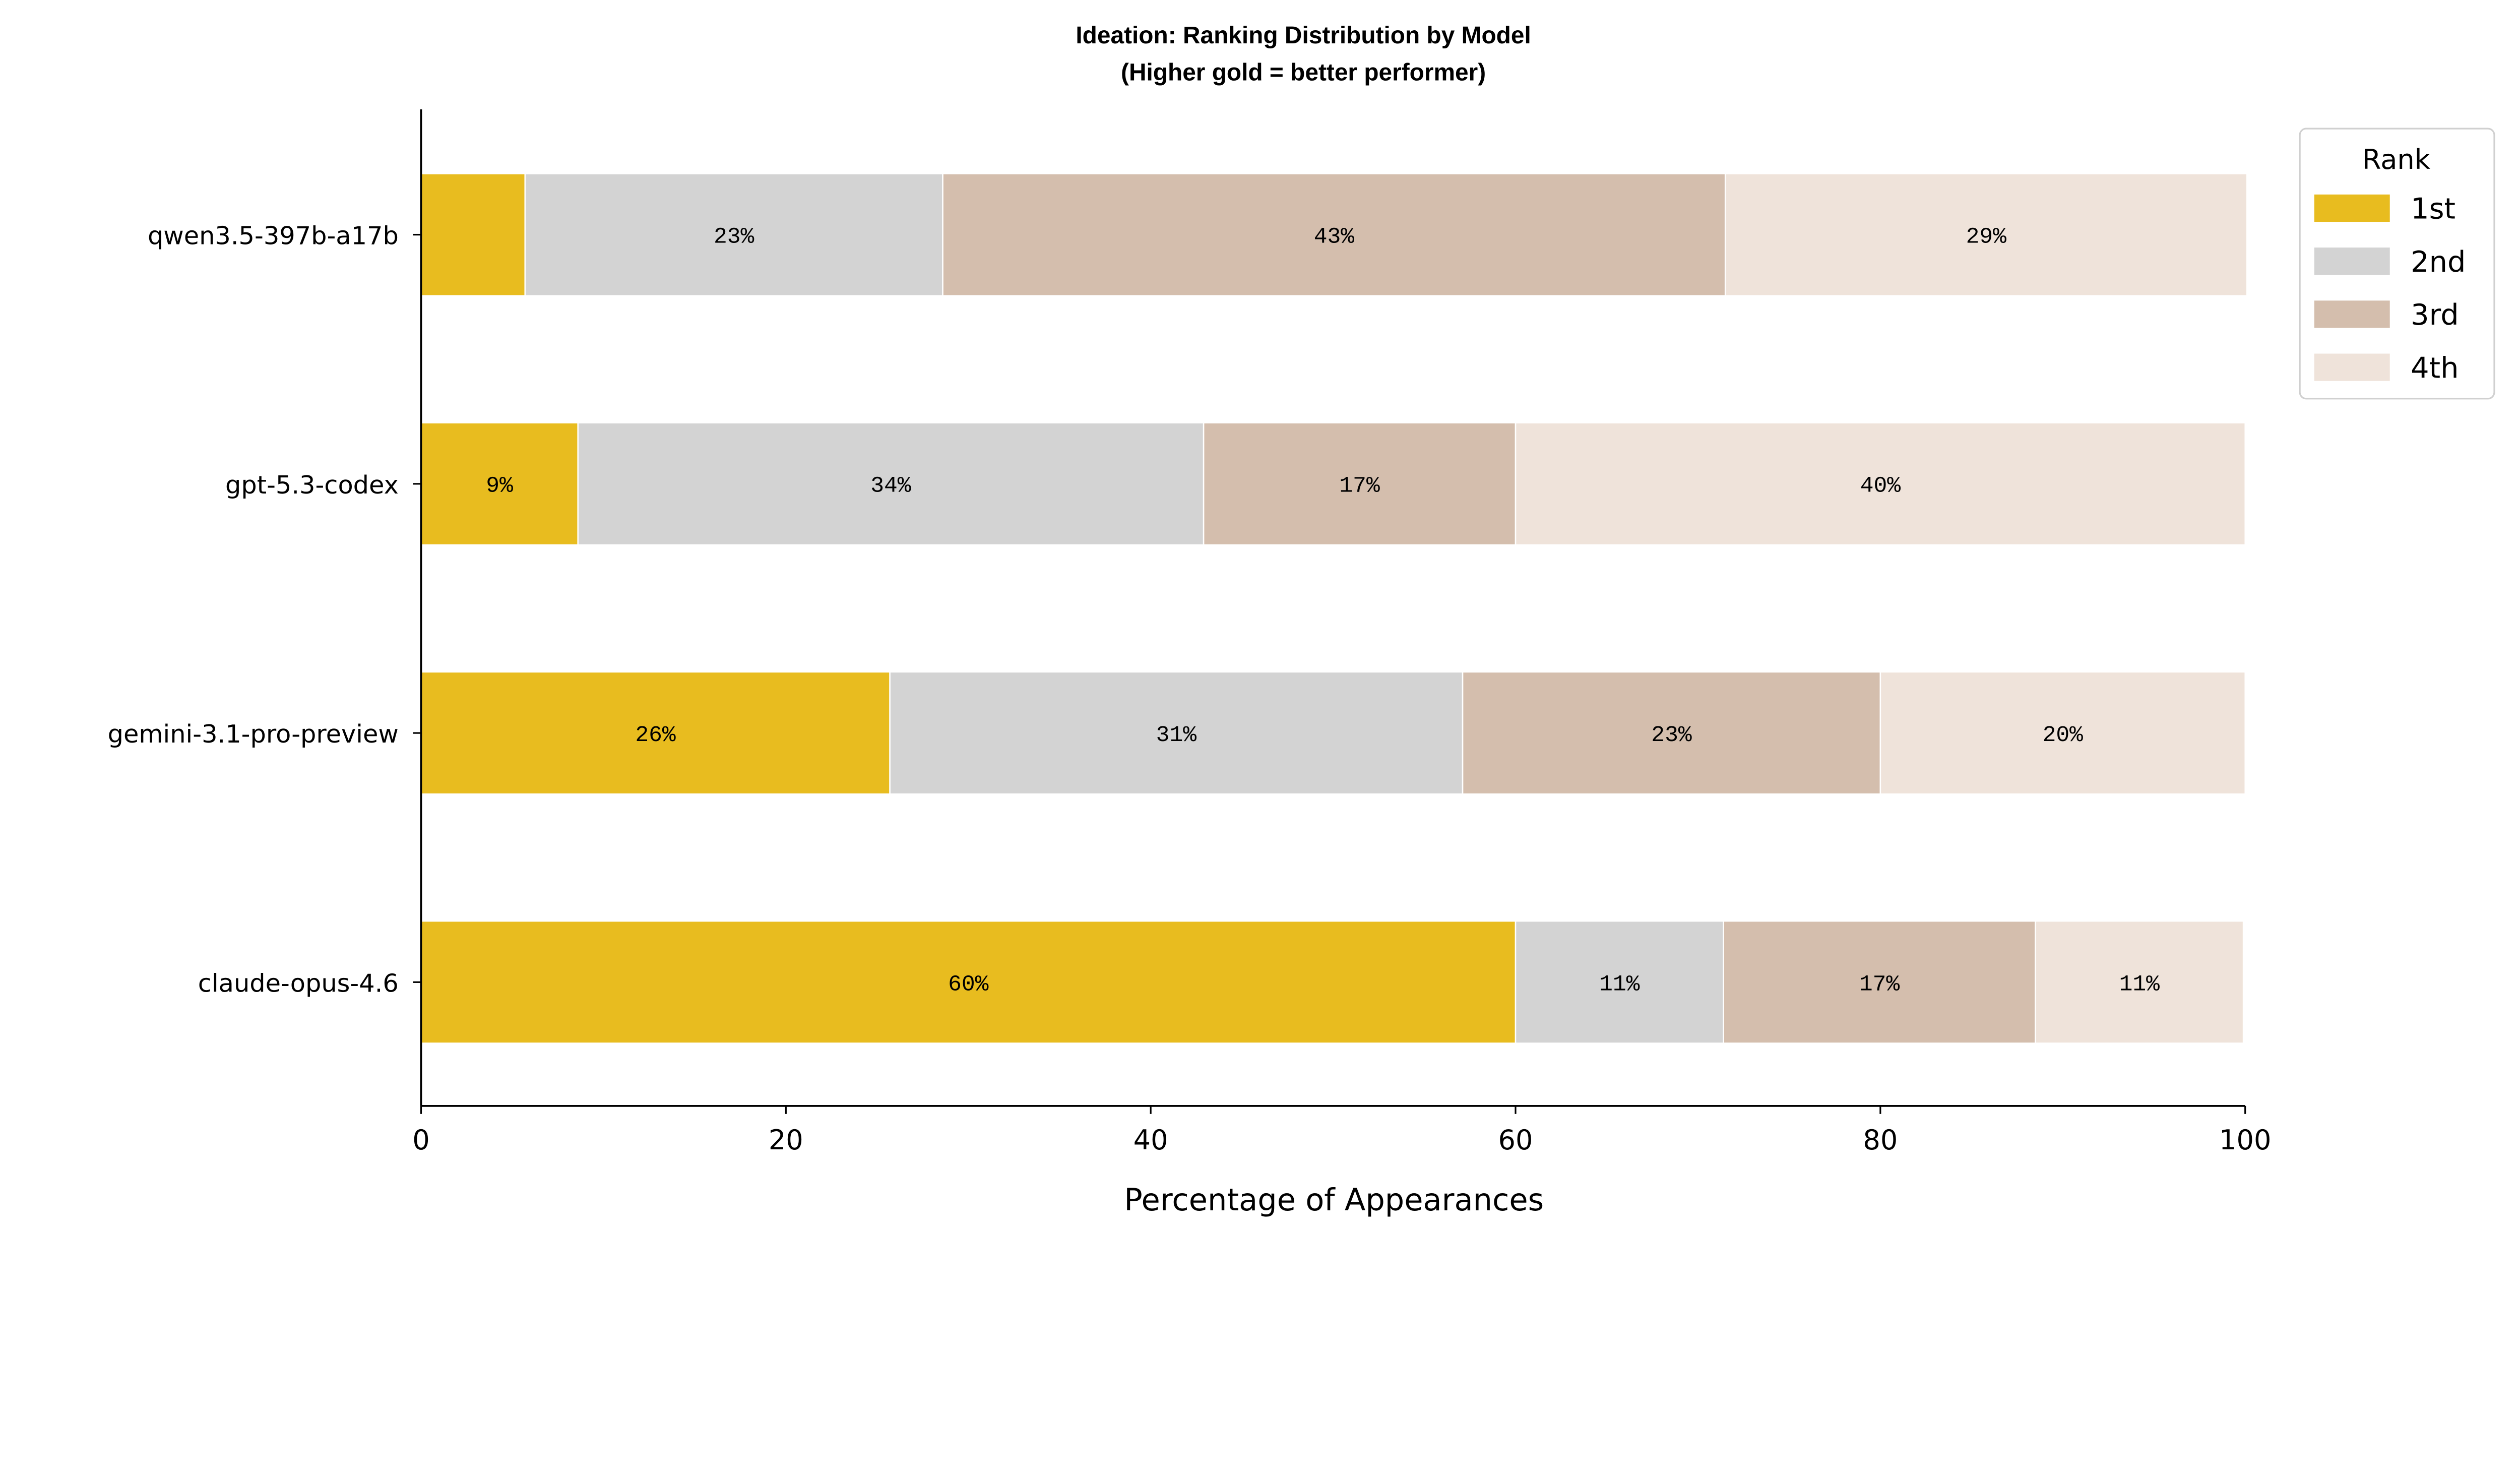  Describe the element at coordinates (2433, 209) in the screenshot. I see `legend-label: 1st` at that location.